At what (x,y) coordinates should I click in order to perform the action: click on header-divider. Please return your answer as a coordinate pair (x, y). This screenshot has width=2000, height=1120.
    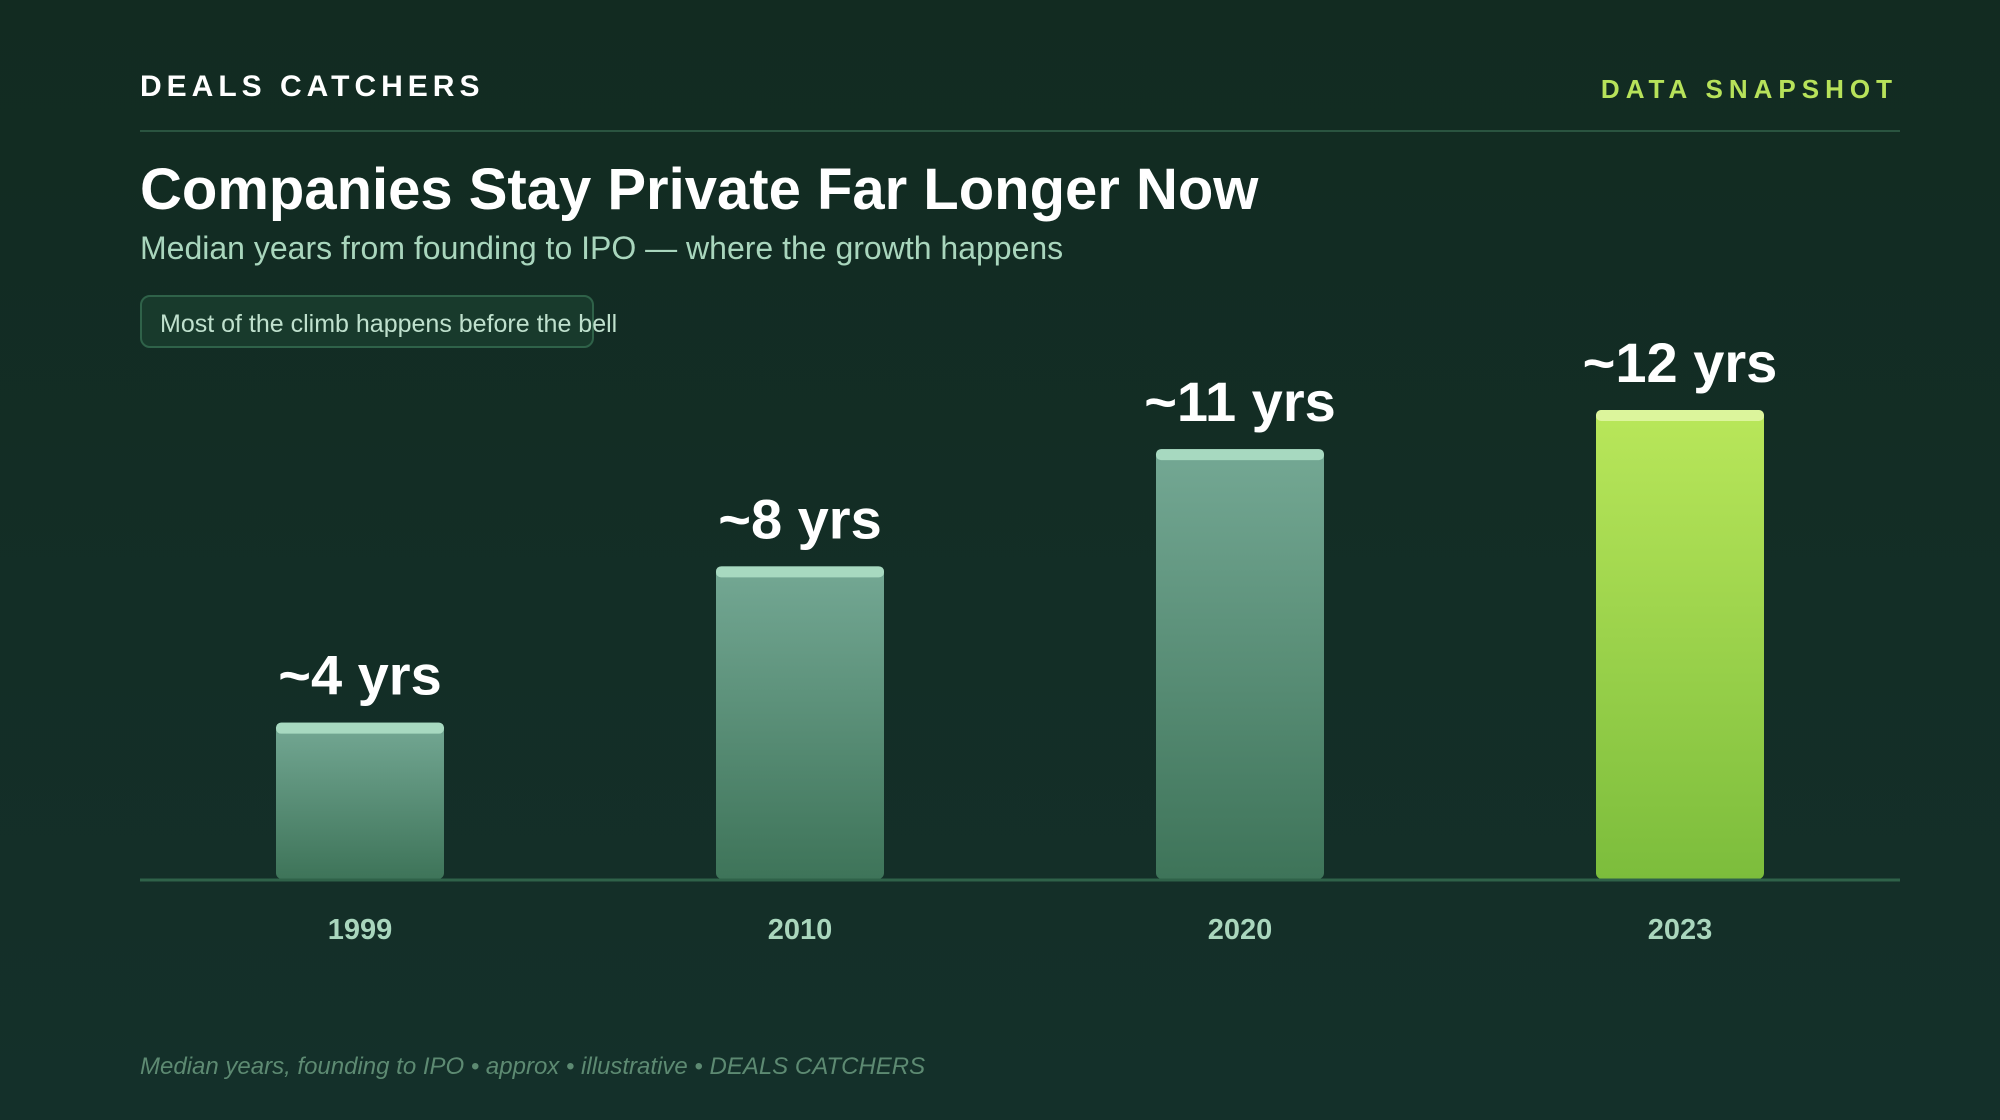
    Looking at the image, I should click on (1020, 131).